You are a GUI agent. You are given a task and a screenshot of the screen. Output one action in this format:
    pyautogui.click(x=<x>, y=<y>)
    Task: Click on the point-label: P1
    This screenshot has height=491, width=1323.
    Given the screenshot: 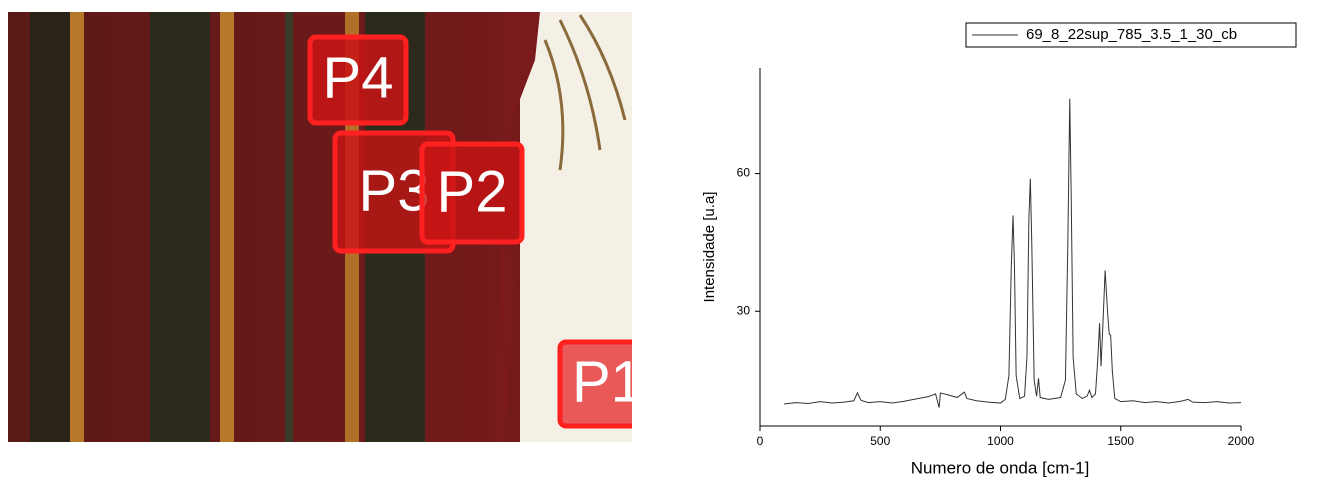 What is the action you would take?
    pyautogui.click(x=600, y=384)
    